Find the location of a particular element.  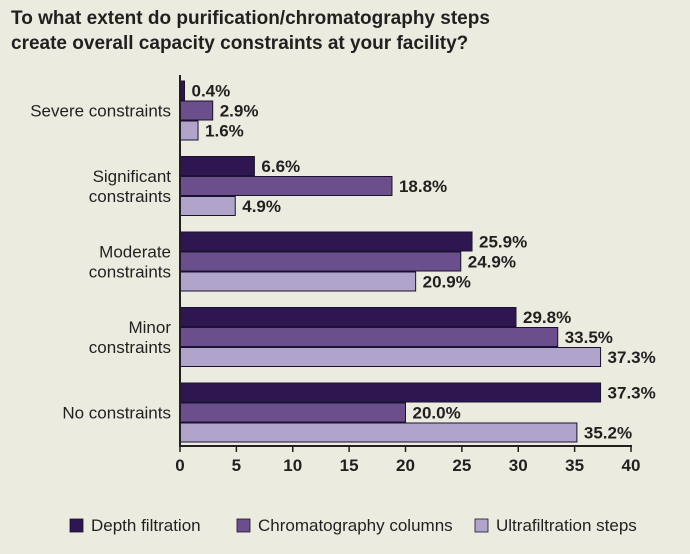

category-label-4: No constraints is located at coordinates (116, 413).